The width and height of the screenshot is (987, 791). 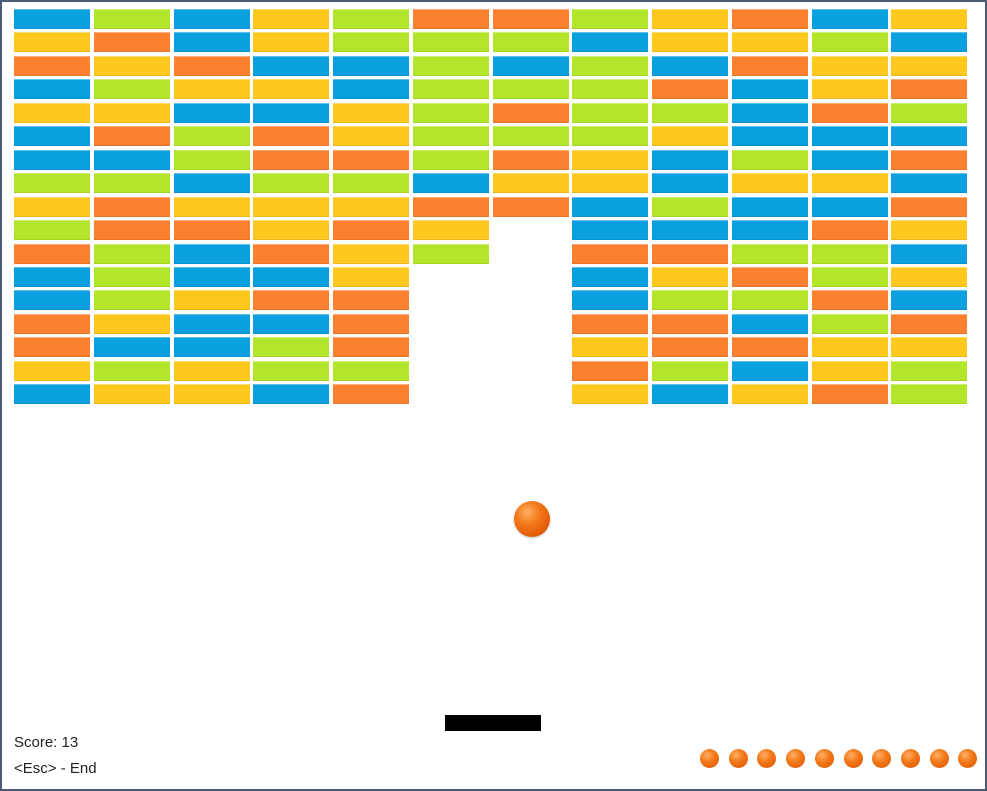 What do you see at coordinates (493, 723) in the screenshot?
I see `paddle` at bounding box center [493, 723].